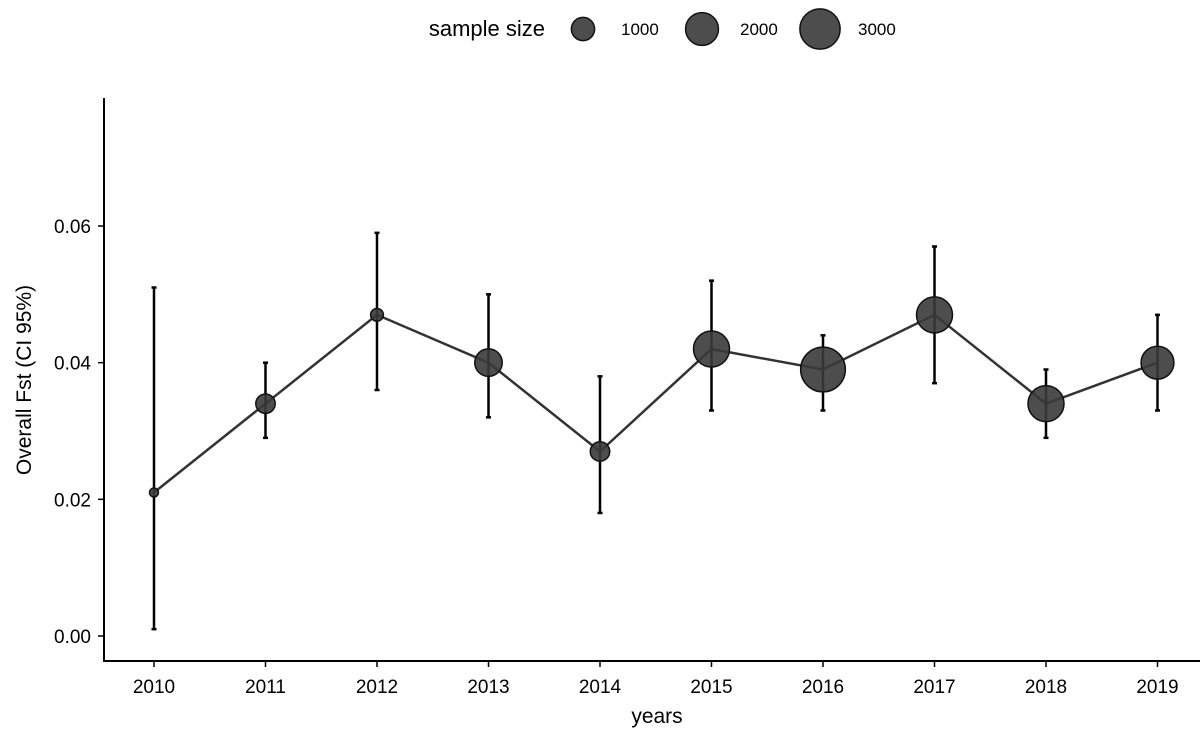 The height and width of the screenshot is (731, 1203). What do you see at coordinates (154, 687) in the screenshot?
I see `x-tick-label: 2010` at bounding box center [154, 687].